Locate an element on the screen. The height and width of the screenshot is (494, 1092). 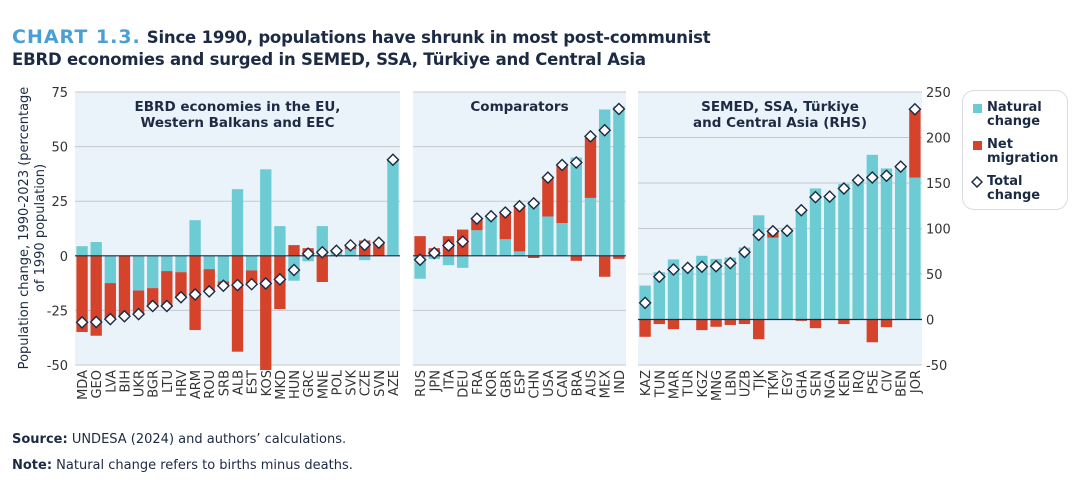
y-axis-title-line-1: Population change, 1990-2023 (percentage is located at coordinates (24, 228).